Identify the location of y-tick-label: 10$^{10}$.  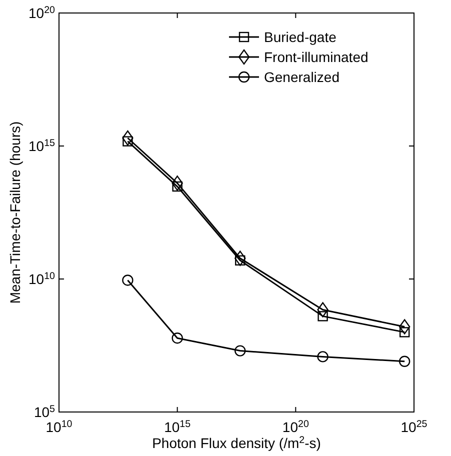
(42, 278).